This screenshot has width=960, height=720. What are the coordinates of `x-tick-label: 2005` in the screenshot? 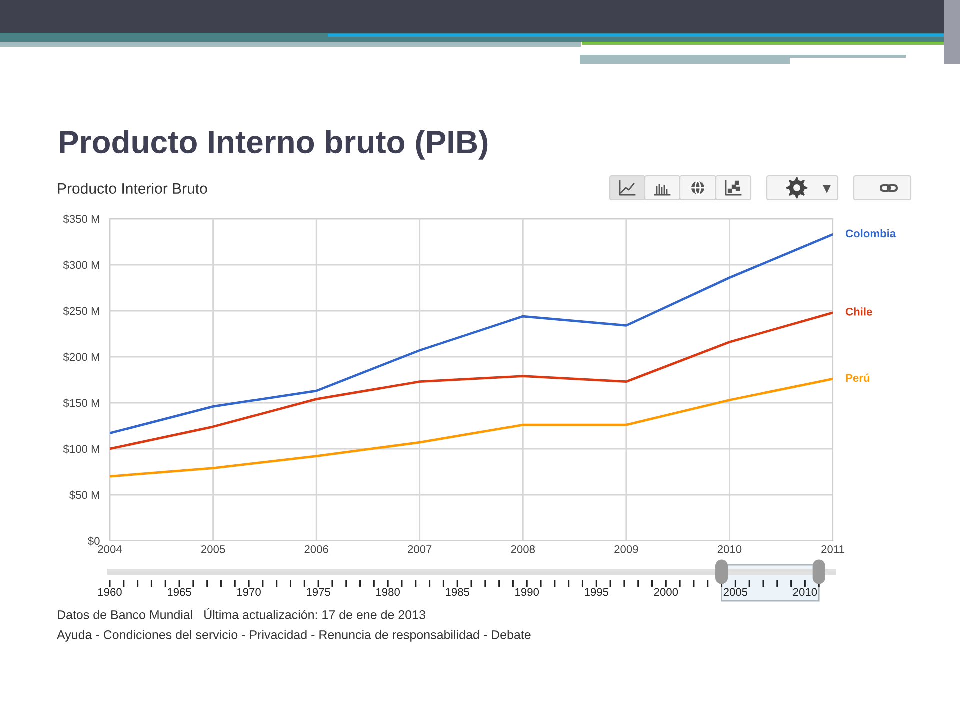 It's located at (213, 549).